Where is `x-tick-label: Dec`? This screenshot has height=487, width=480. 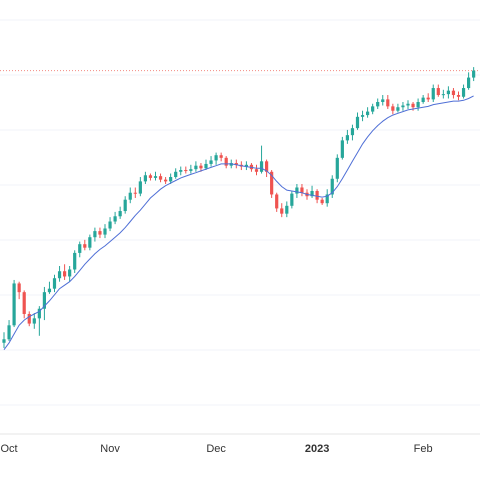 x-tick-label: Dec is located at coordinates (216, 449).